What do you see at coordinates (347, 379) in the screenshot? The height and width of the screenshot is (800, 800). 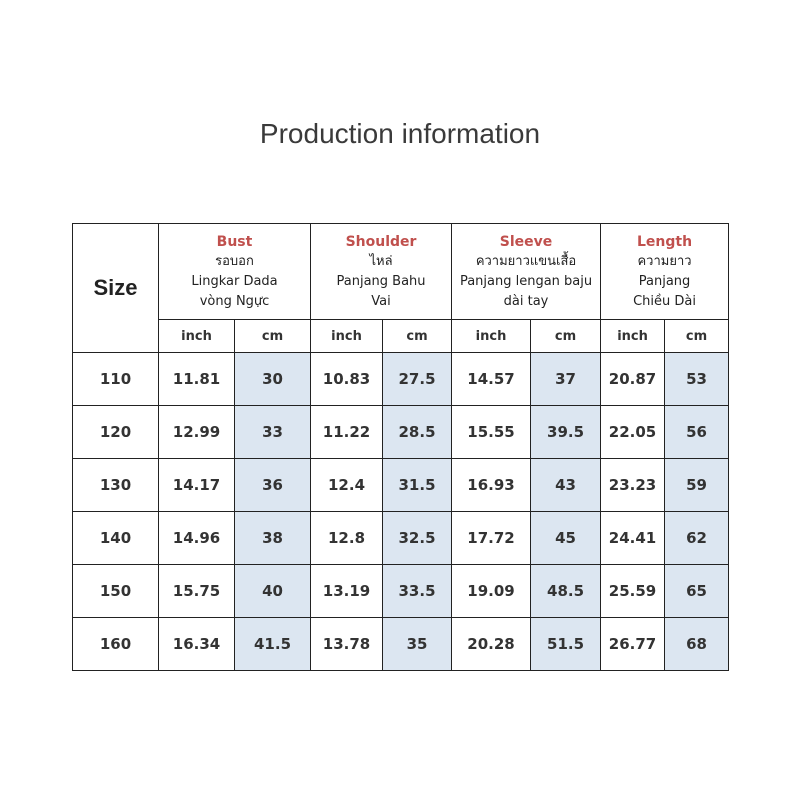 I see `shoulder-inch-cell: 10.83` at bounding box center [347, 379].